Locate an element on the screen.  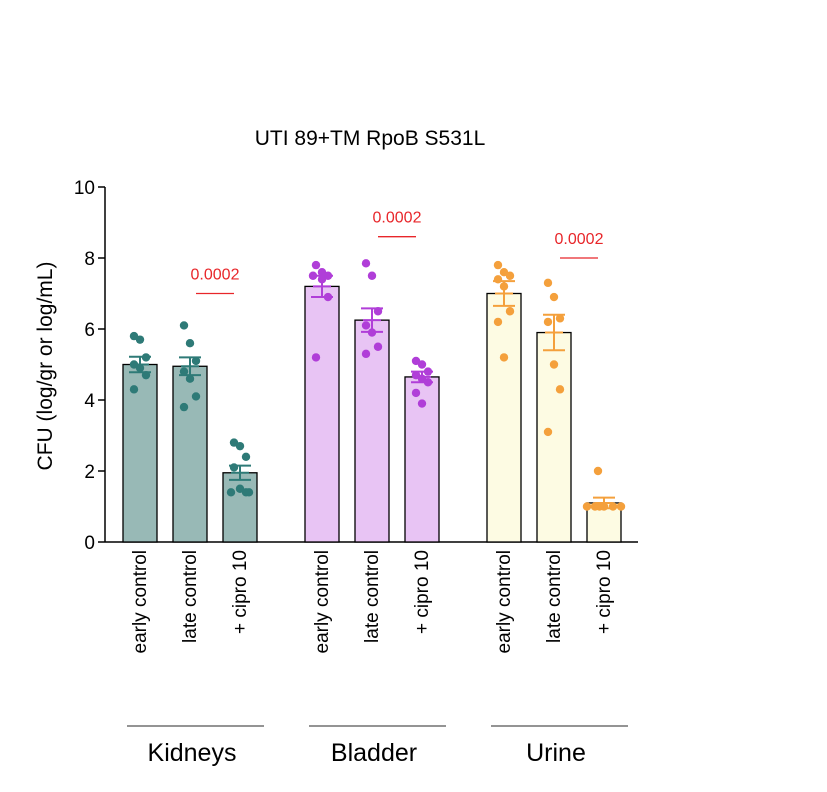
group-label: Urine is located at coordinates (556, 753).